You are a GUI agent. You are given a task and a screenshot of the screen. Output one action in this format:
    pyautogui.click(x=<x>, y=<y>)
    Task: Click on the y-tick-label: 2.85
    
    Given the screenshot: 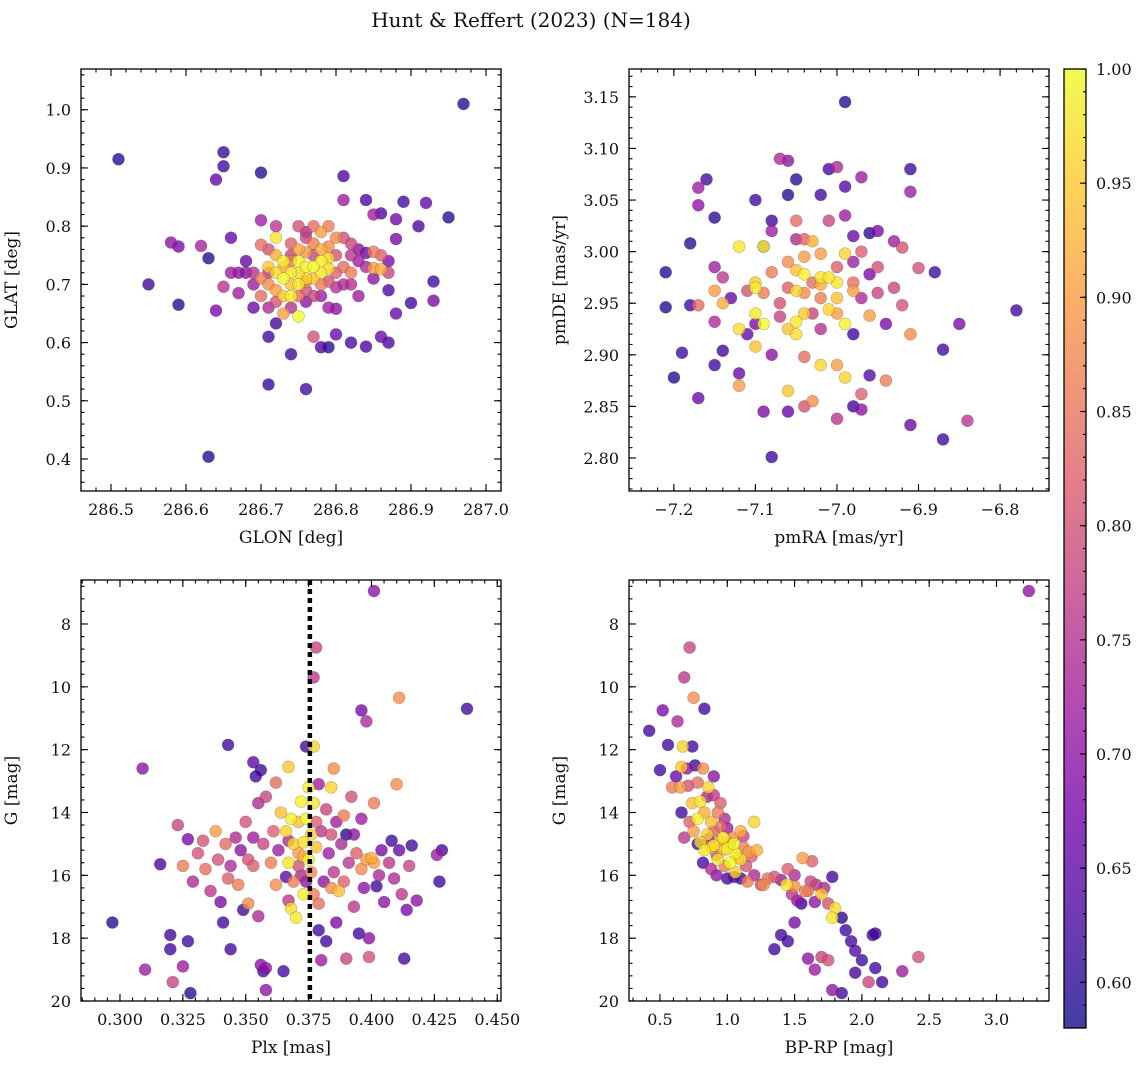 What is the action you would take?
    pyautogui.click(x=601, y=406)
    